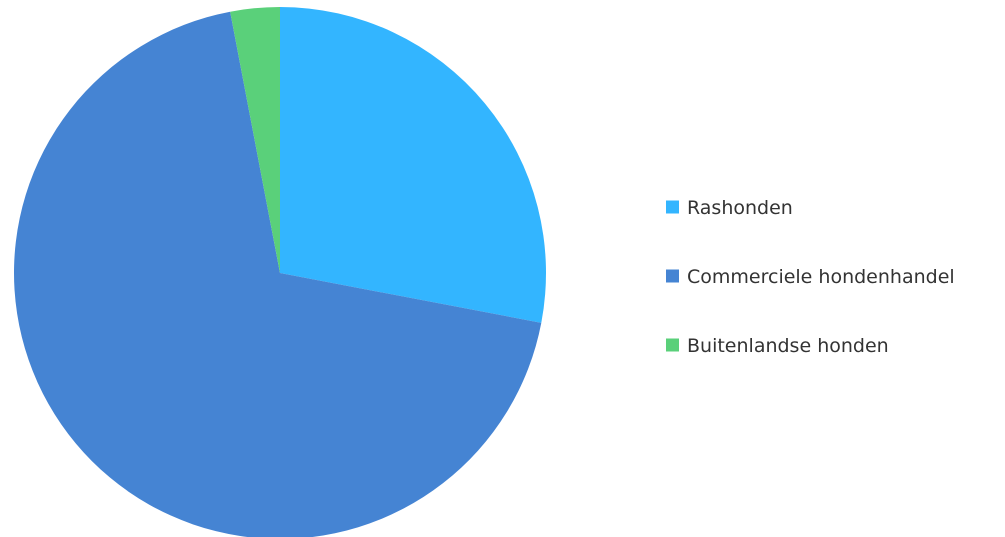 This screenshot has width=1005, height=537. What do you see at coordinates (788, 346) in the screenshot?
I see `legend-label-2: Buitenlandse honden` at bounding box center [788, 346].